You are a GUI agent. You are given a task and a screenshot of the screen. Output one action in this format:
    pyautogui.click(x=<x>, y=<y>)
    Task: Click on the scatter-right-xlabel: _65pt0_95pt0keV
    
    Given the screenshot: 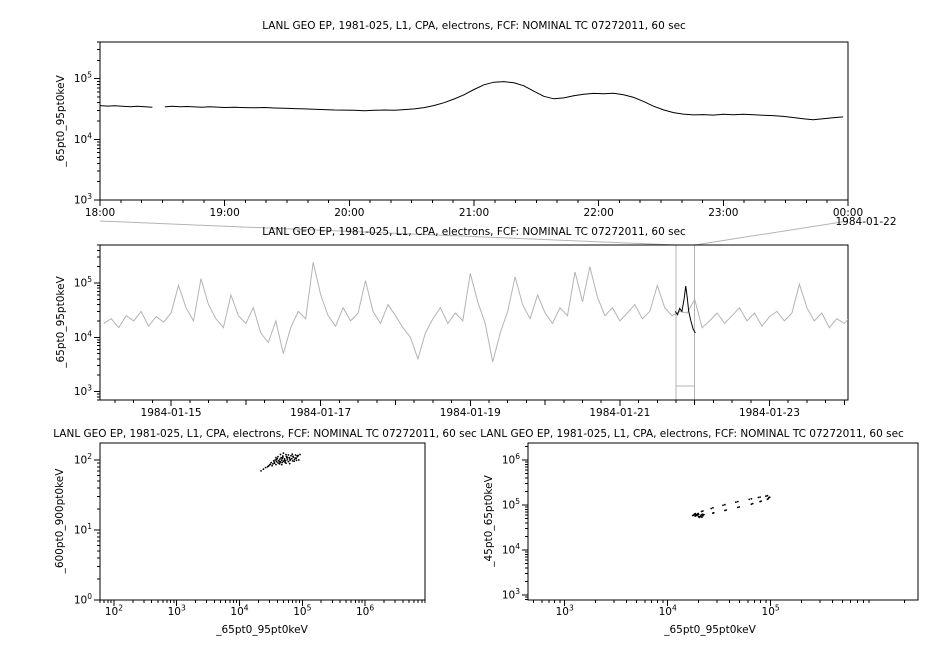 What is the action you would take?
    pyautogui.click(x=710, y=630)
    